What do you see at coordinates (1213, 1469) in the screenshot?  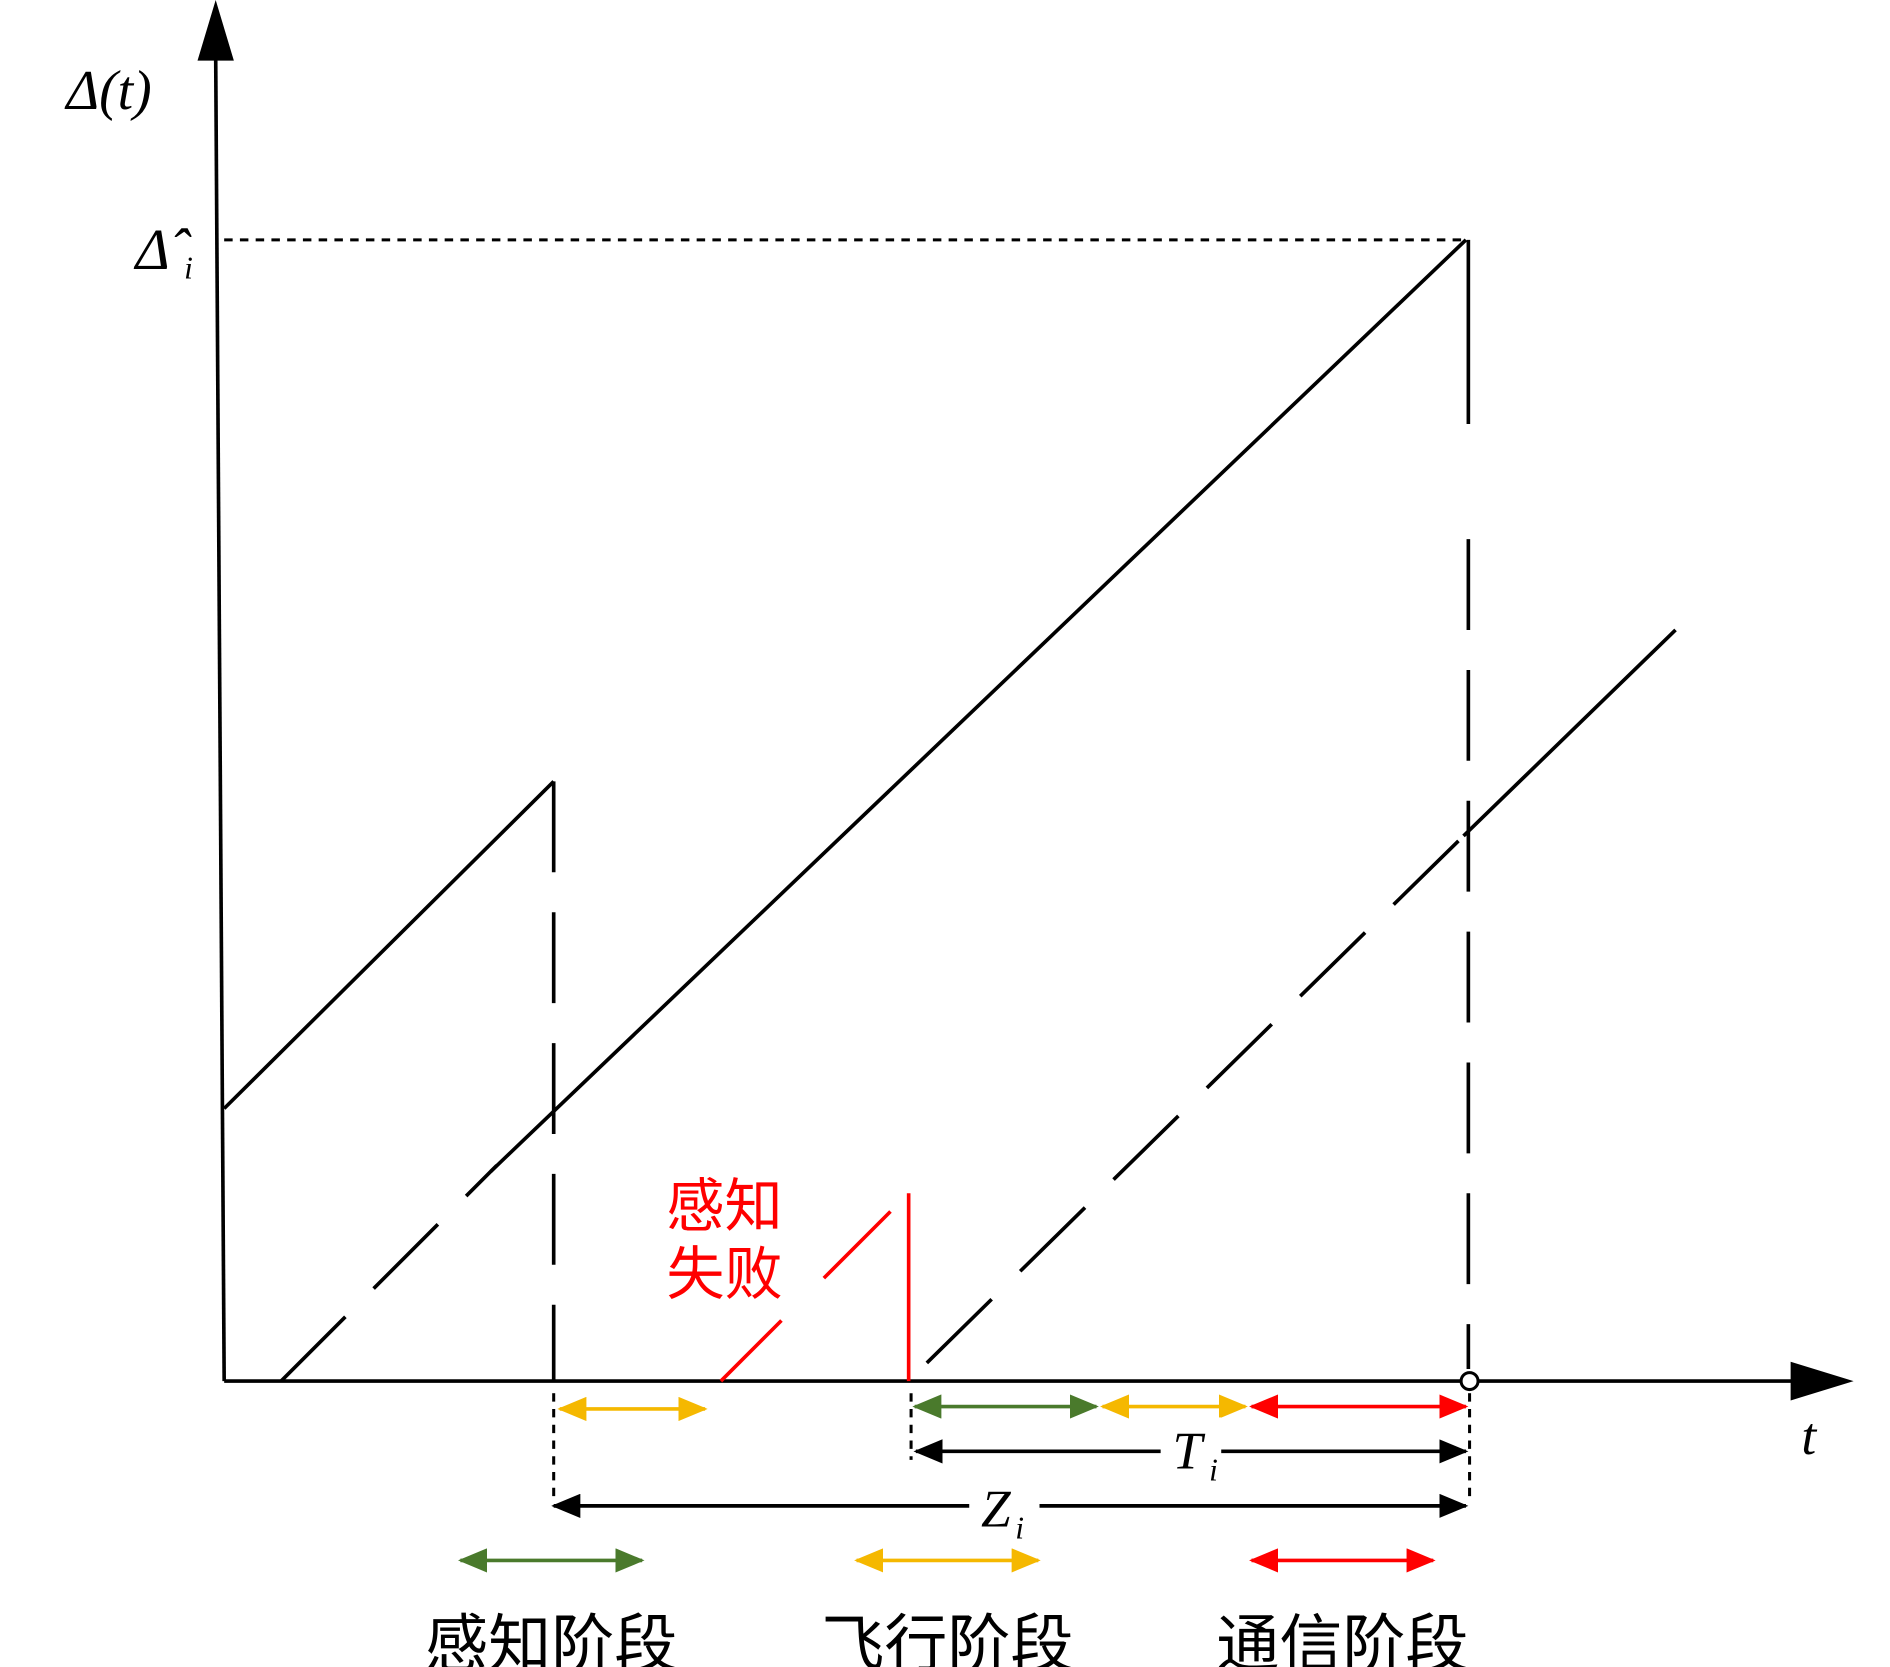 I see `interval-t-subscript: i` at bounding box center [1213, 1469].